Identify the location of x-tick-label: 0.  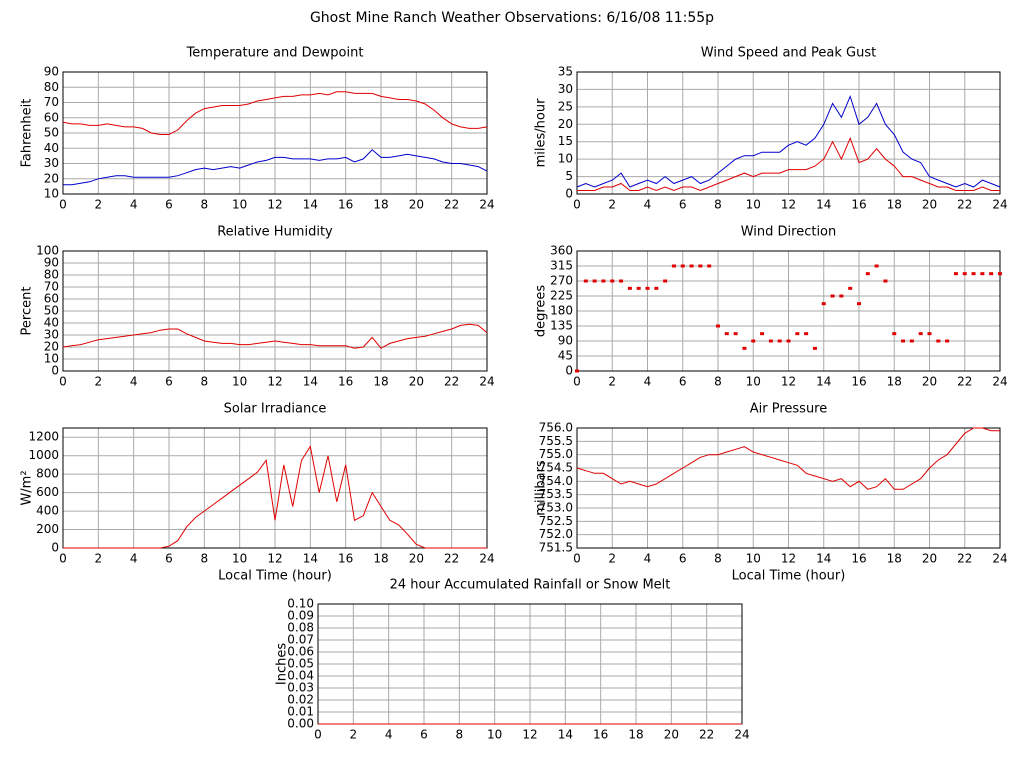
(318, 735).